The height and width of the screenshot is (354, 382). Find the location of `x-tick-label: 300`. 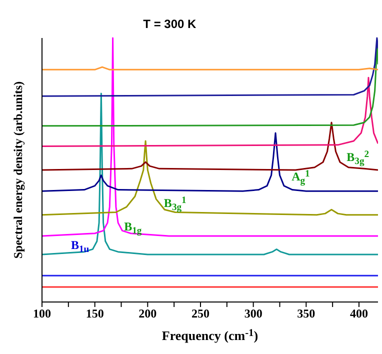

x-tick-label: 300 is located at coordinates (253, 313).